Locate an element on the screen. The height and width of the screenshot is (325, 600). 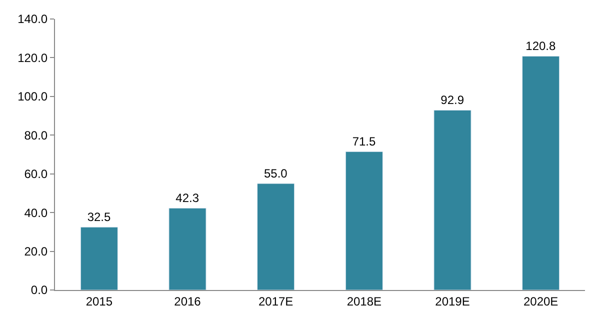
data-label: 71.5 is located at coordinates (364, 141).